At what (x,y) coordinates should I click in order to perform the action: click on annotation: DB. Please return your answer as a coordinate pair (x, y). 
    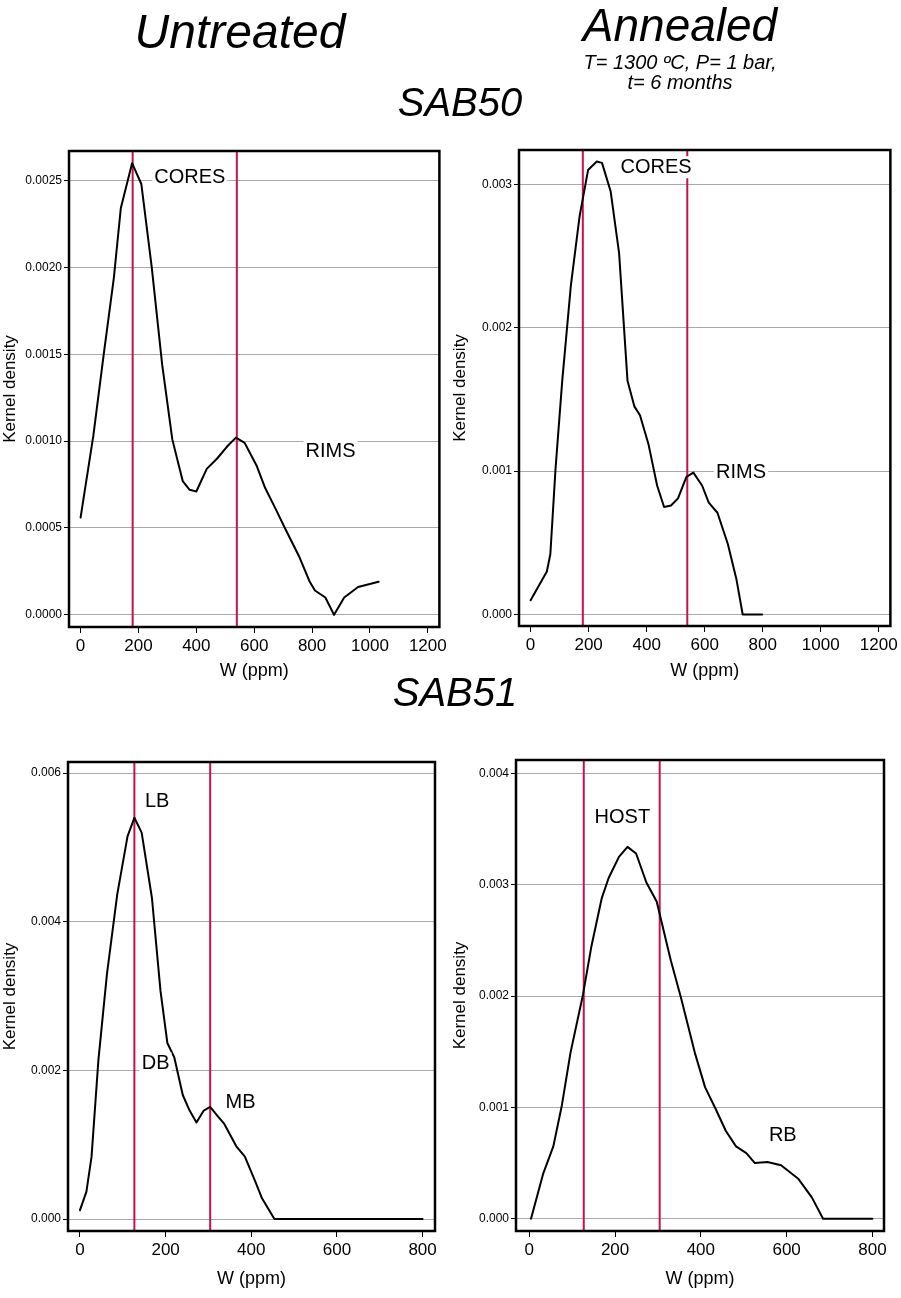
    Looking at the image, I should click on (155, 1062).